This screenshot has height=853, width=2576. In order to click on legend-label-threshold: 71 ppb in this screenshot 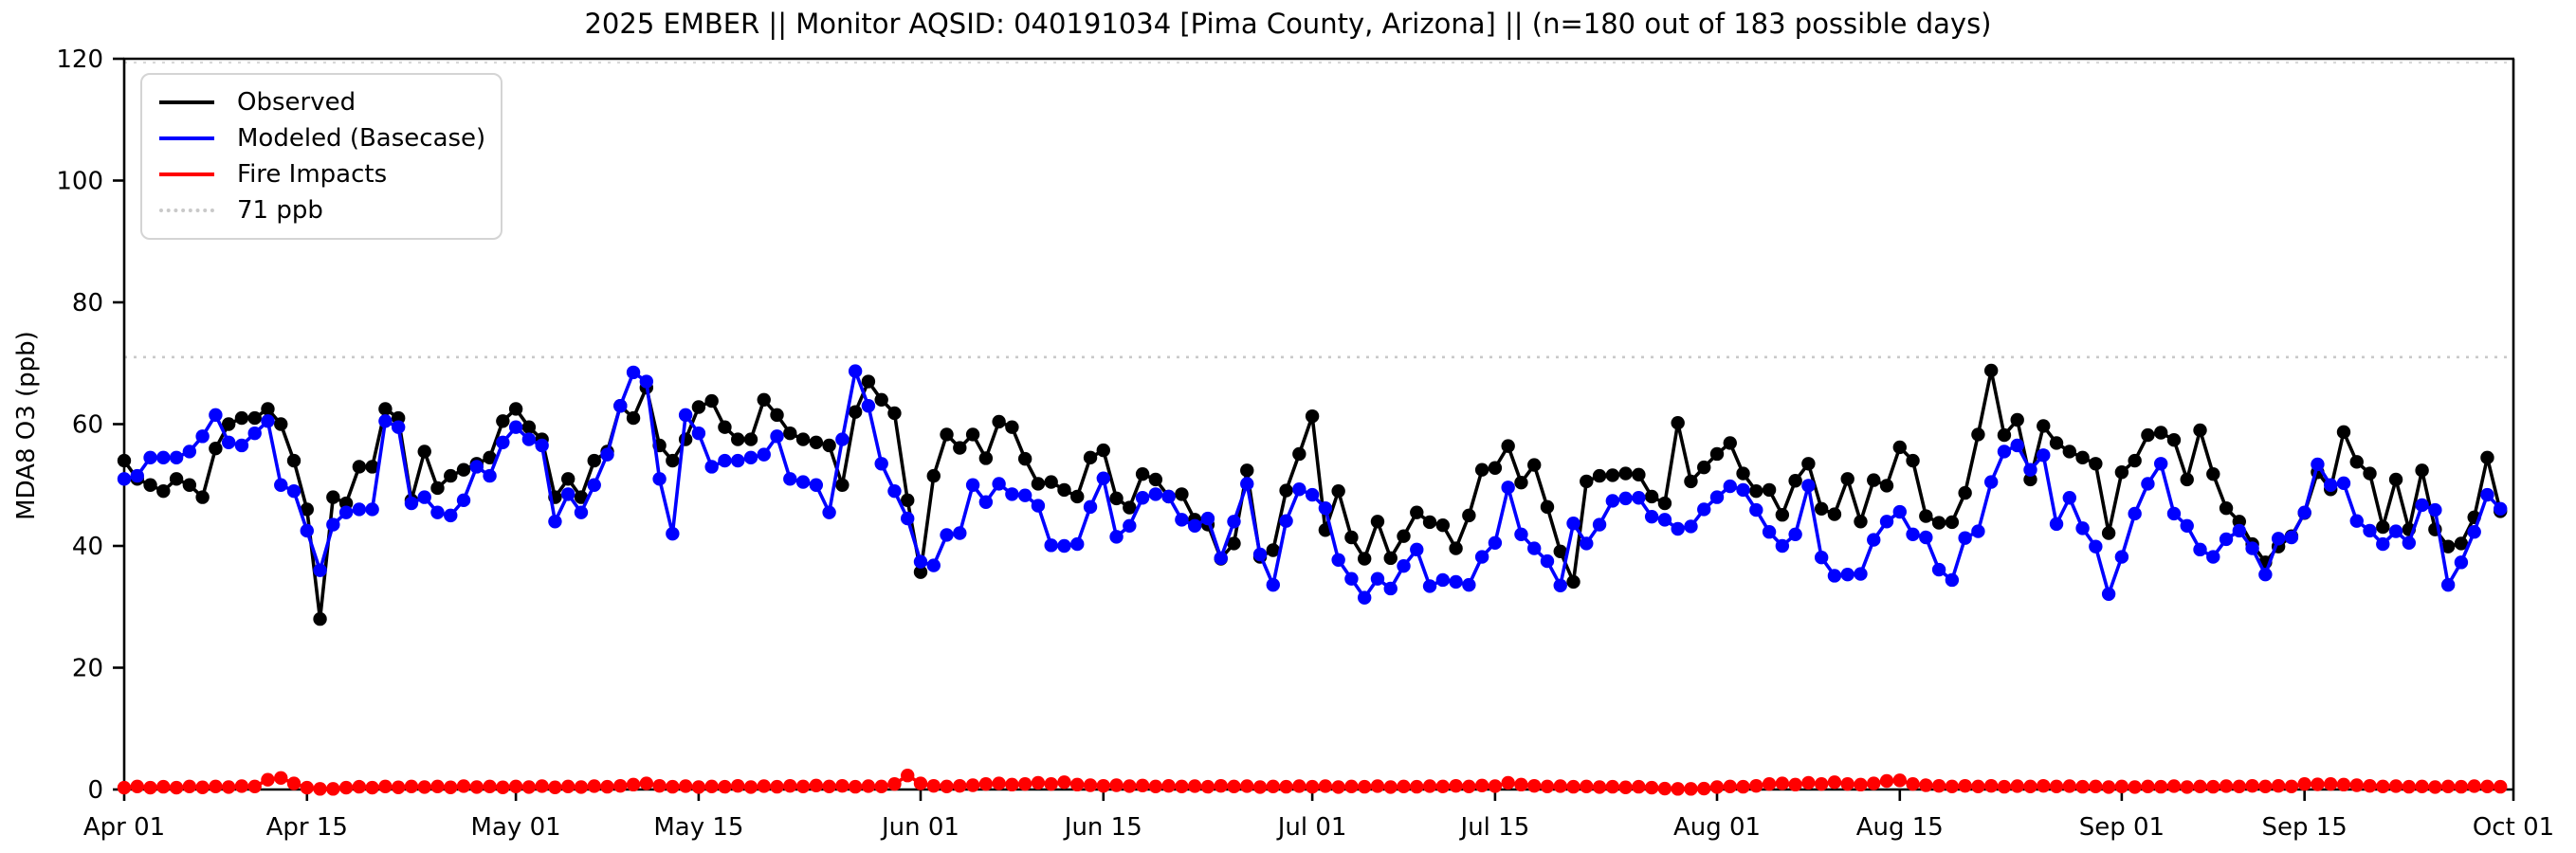, I will do `click(280, 210)`.